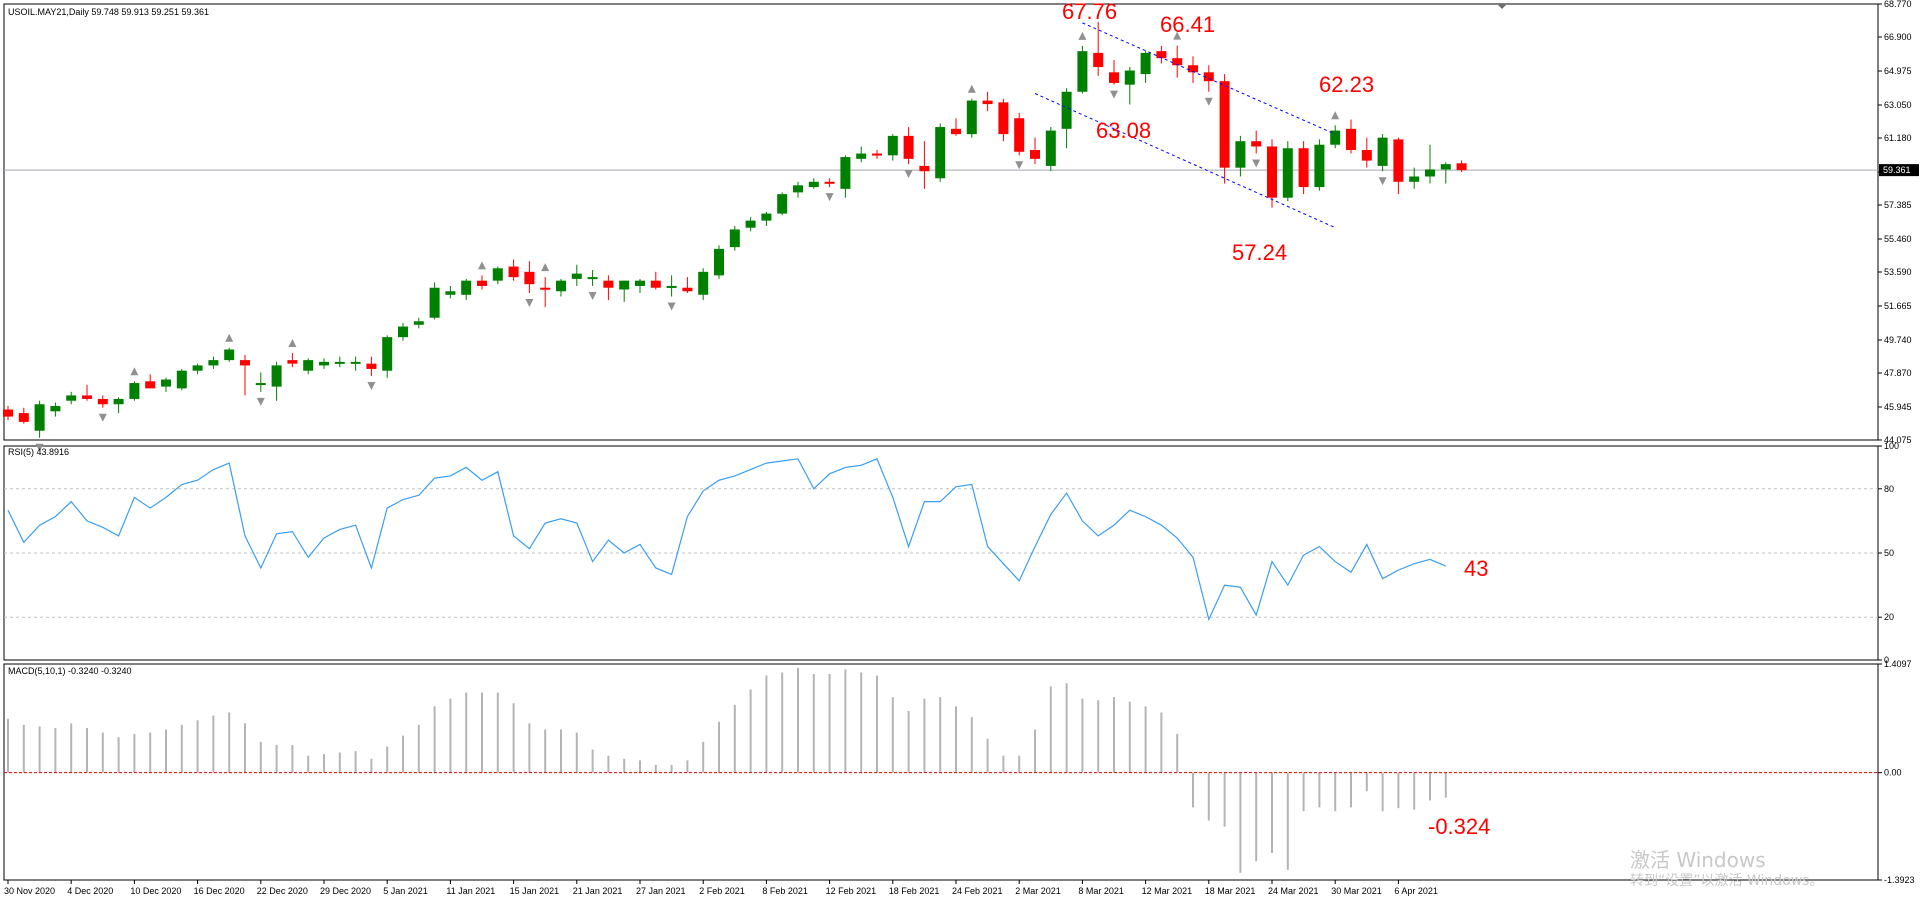 The image size is (1920, 900). I want to click on time-tick-label: 12 Mar 2021, so click(1167, 891).